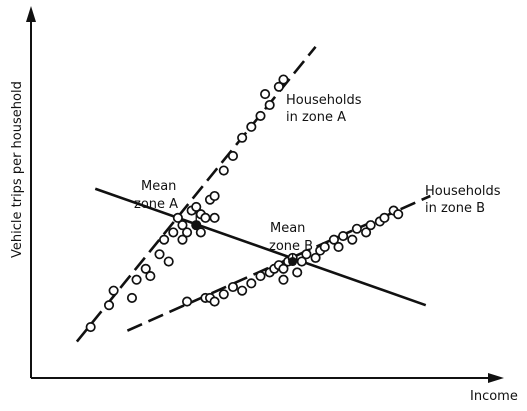 The image size is (527, 411). I want to click on x-axis-label: Income, so click(494, 396).